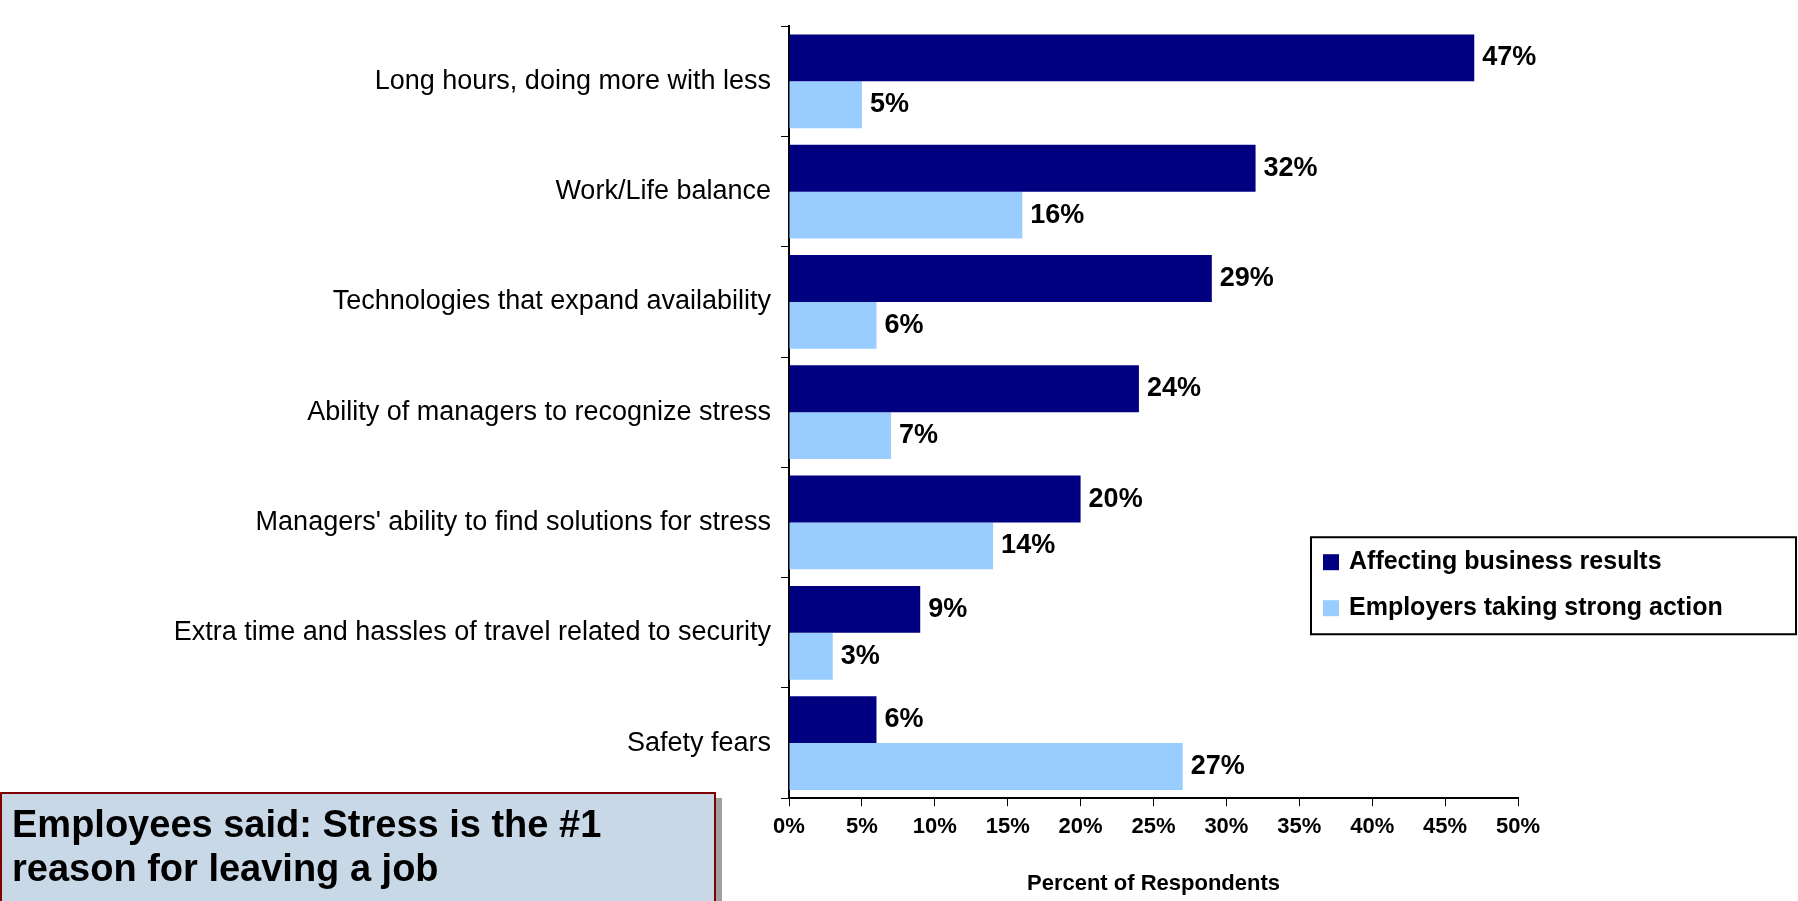 The height and width of the screenshot is (901, 1798). What do you see at coordinates (1445, 826) in the screenshot?
I see `x-tick-label: 45%` at bounding box center [1445, 826].